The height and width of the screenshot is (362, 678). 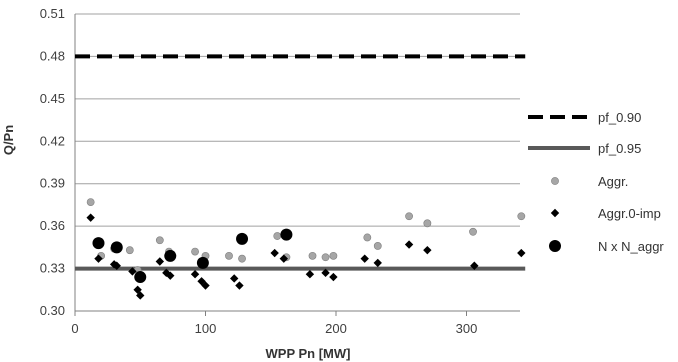 I want to click on x-tick-label: 100, so click(x=206, y=328).